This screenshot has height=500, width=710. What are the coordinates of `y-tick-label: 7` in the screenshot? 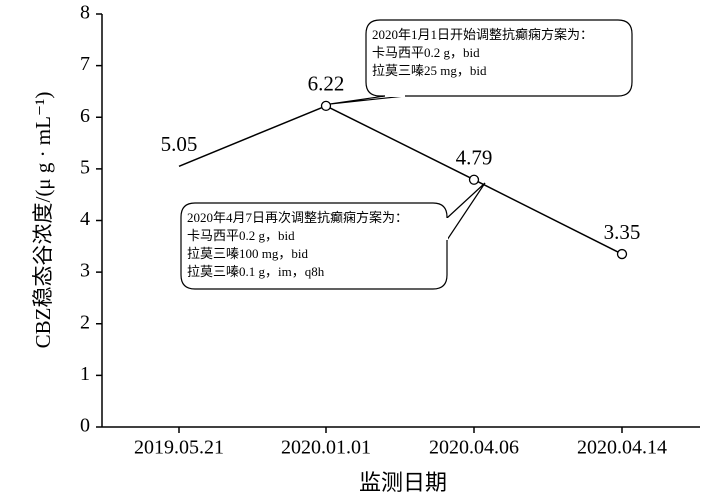 It's located at (85, 64).